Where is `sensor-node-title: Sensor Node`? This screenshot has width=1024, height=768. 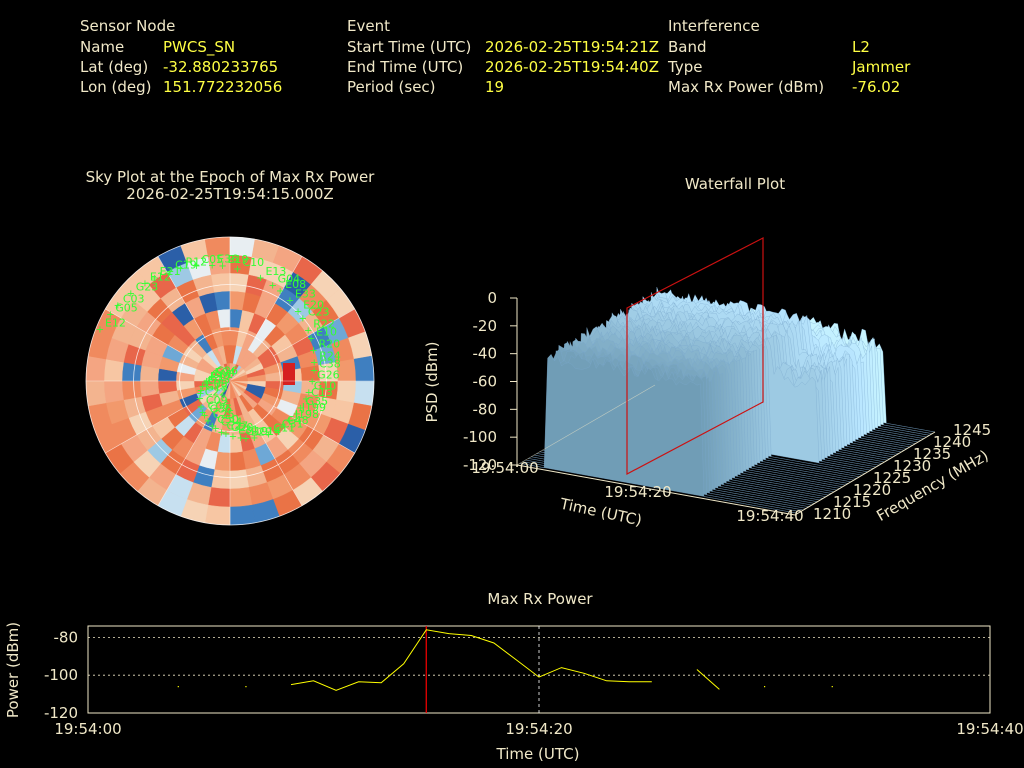
sensor-node-title: Sensor Node is located at coordinates (128, 26).